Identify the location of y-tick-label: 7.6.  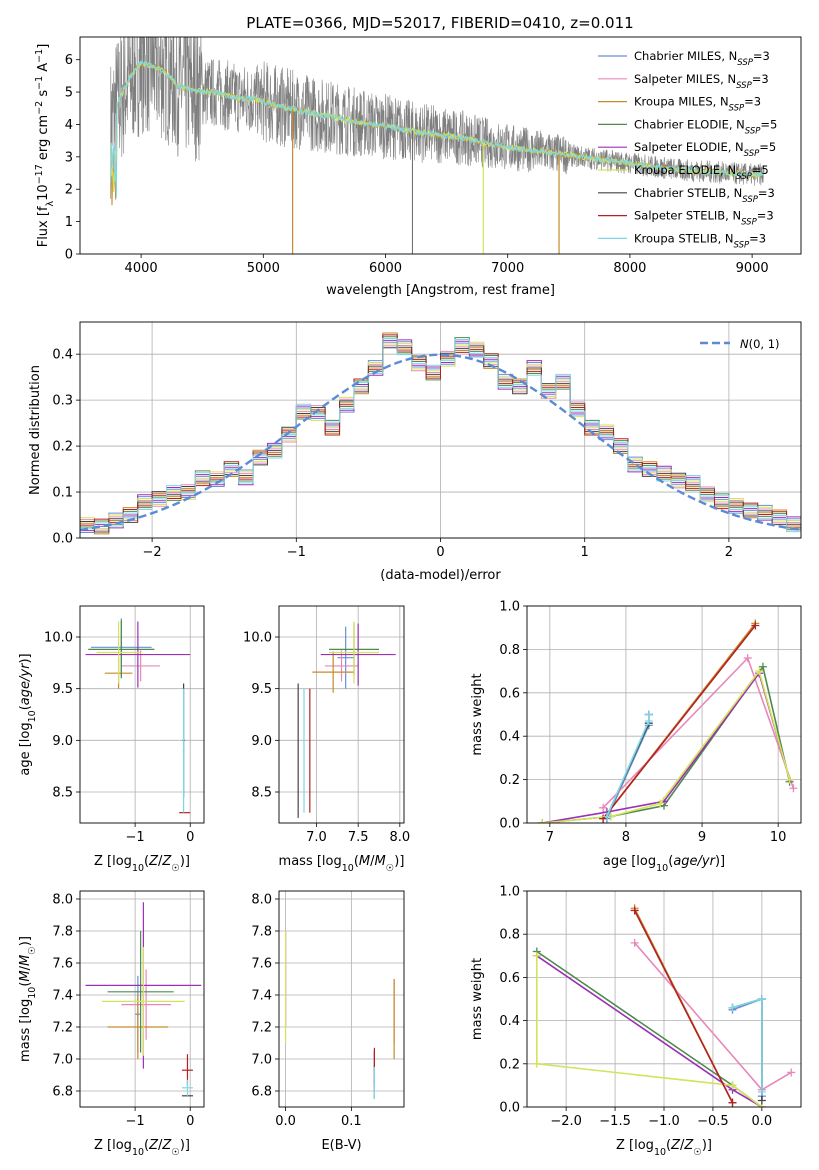
(62, 964).